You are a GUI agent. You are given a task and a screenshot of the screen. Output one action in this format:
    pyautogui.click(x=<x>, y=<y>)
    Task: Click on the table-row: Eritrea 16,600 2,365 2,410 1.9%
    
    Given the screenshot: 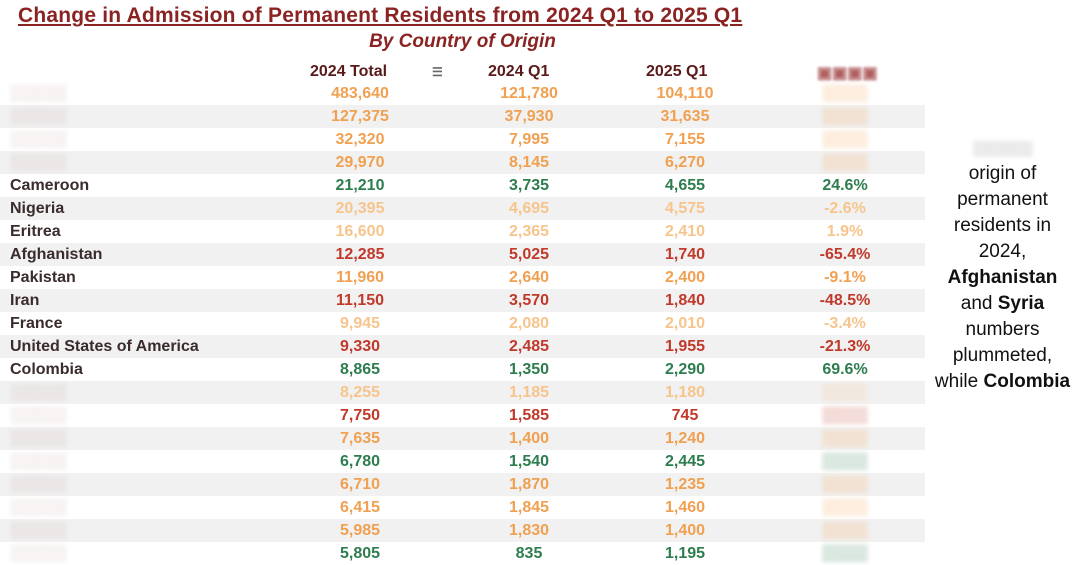 What is the action you would take?
    pyautogui.click(x=462, y=231)
    